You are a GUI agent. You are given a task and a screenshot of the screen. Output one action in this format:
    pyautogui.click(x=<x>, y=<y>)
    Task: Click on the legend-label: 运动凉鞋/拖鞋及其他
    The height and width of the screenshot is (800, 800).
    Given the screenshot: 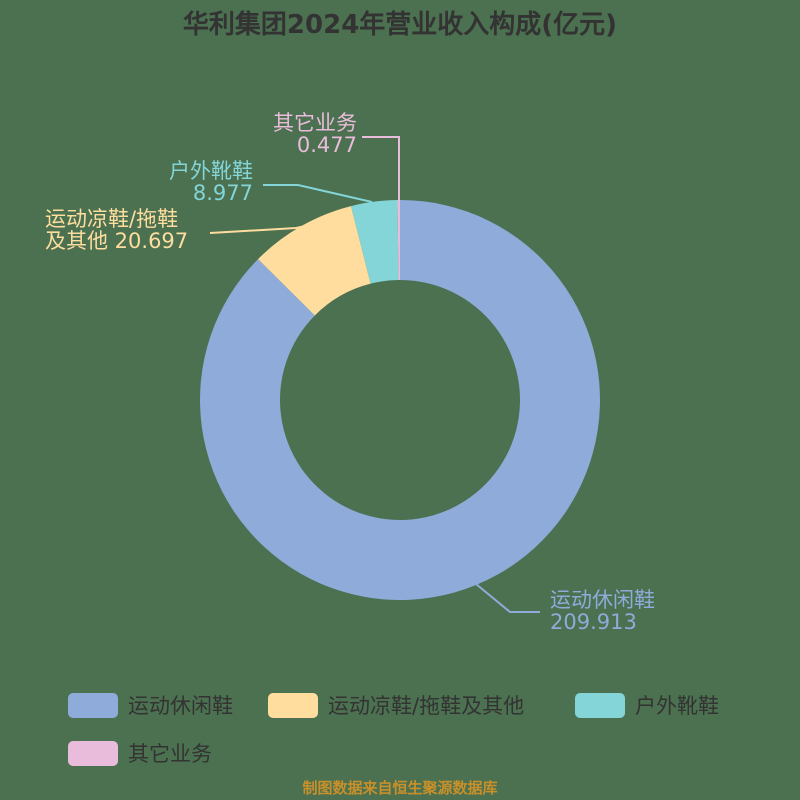 What is the action you would take?
    pyautogui.click(x=426, y=706)
    